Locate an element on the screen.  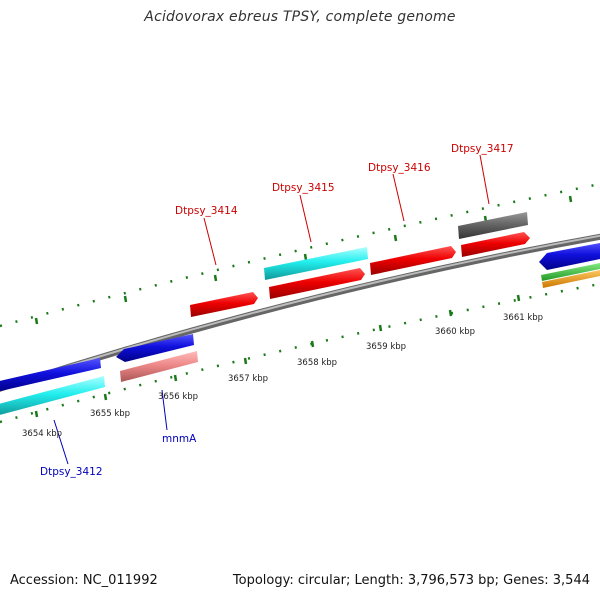
feature-green-right is located at coordinates (570, 271).